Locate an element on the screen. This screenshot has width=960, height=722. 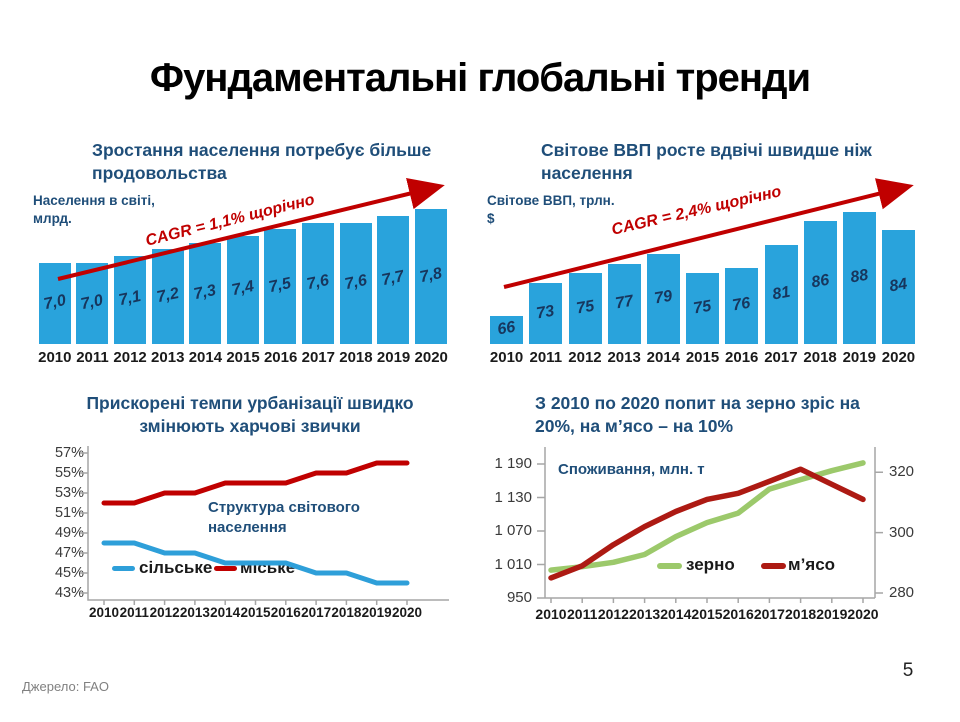
bar-gdp-2019: 88 is located at coordinates (859, 278).